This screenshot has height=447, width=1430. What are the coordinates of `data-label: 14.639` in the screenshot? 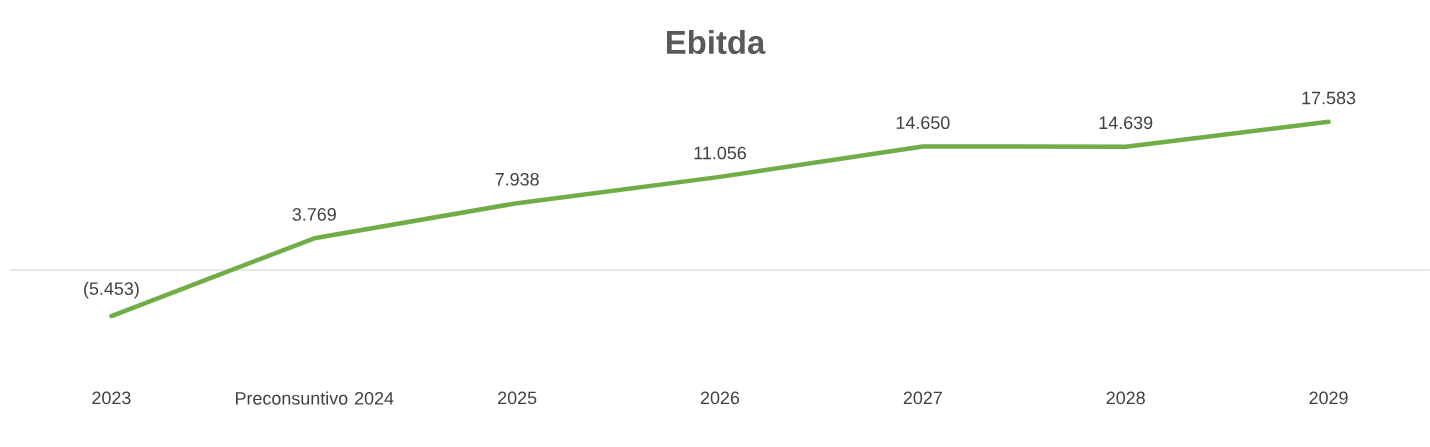 It's located at (1126, 123).